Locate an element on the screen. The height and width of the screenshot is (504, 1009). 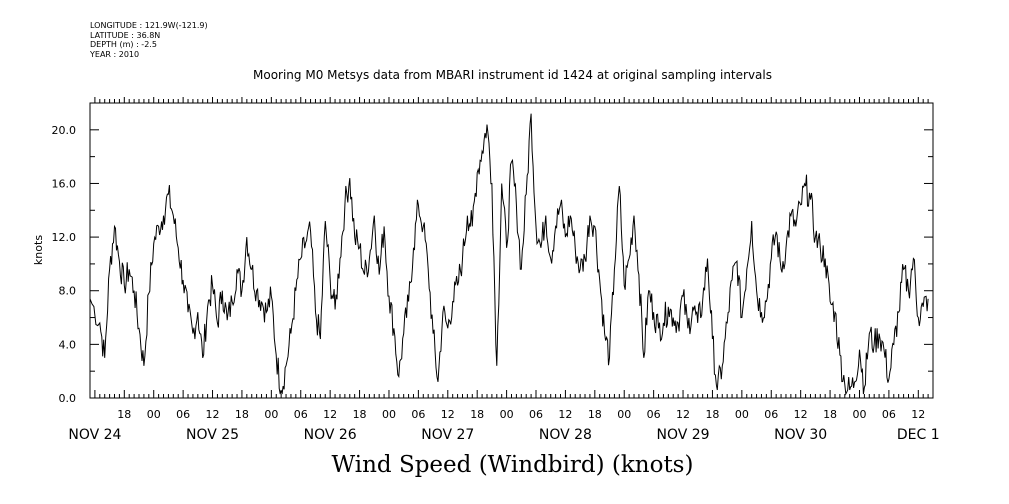
x-date-label: NOV 26 is located at coordinates (330, 435).